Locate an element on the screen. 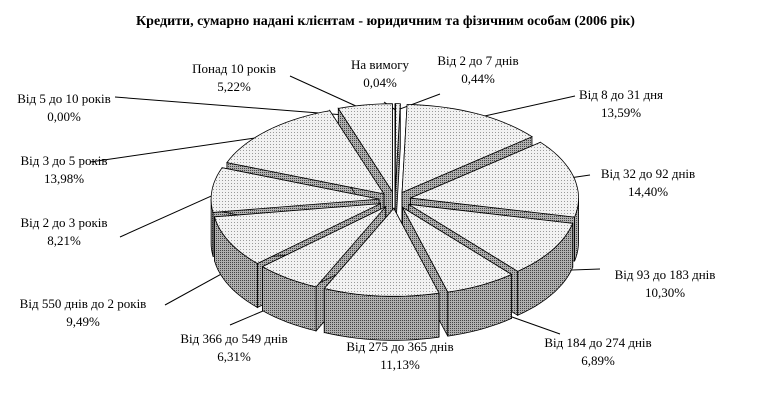 The image size is (771, 407). data-label: Від 275 до 365 днів 11,13% is located at coordinates (399, 356).